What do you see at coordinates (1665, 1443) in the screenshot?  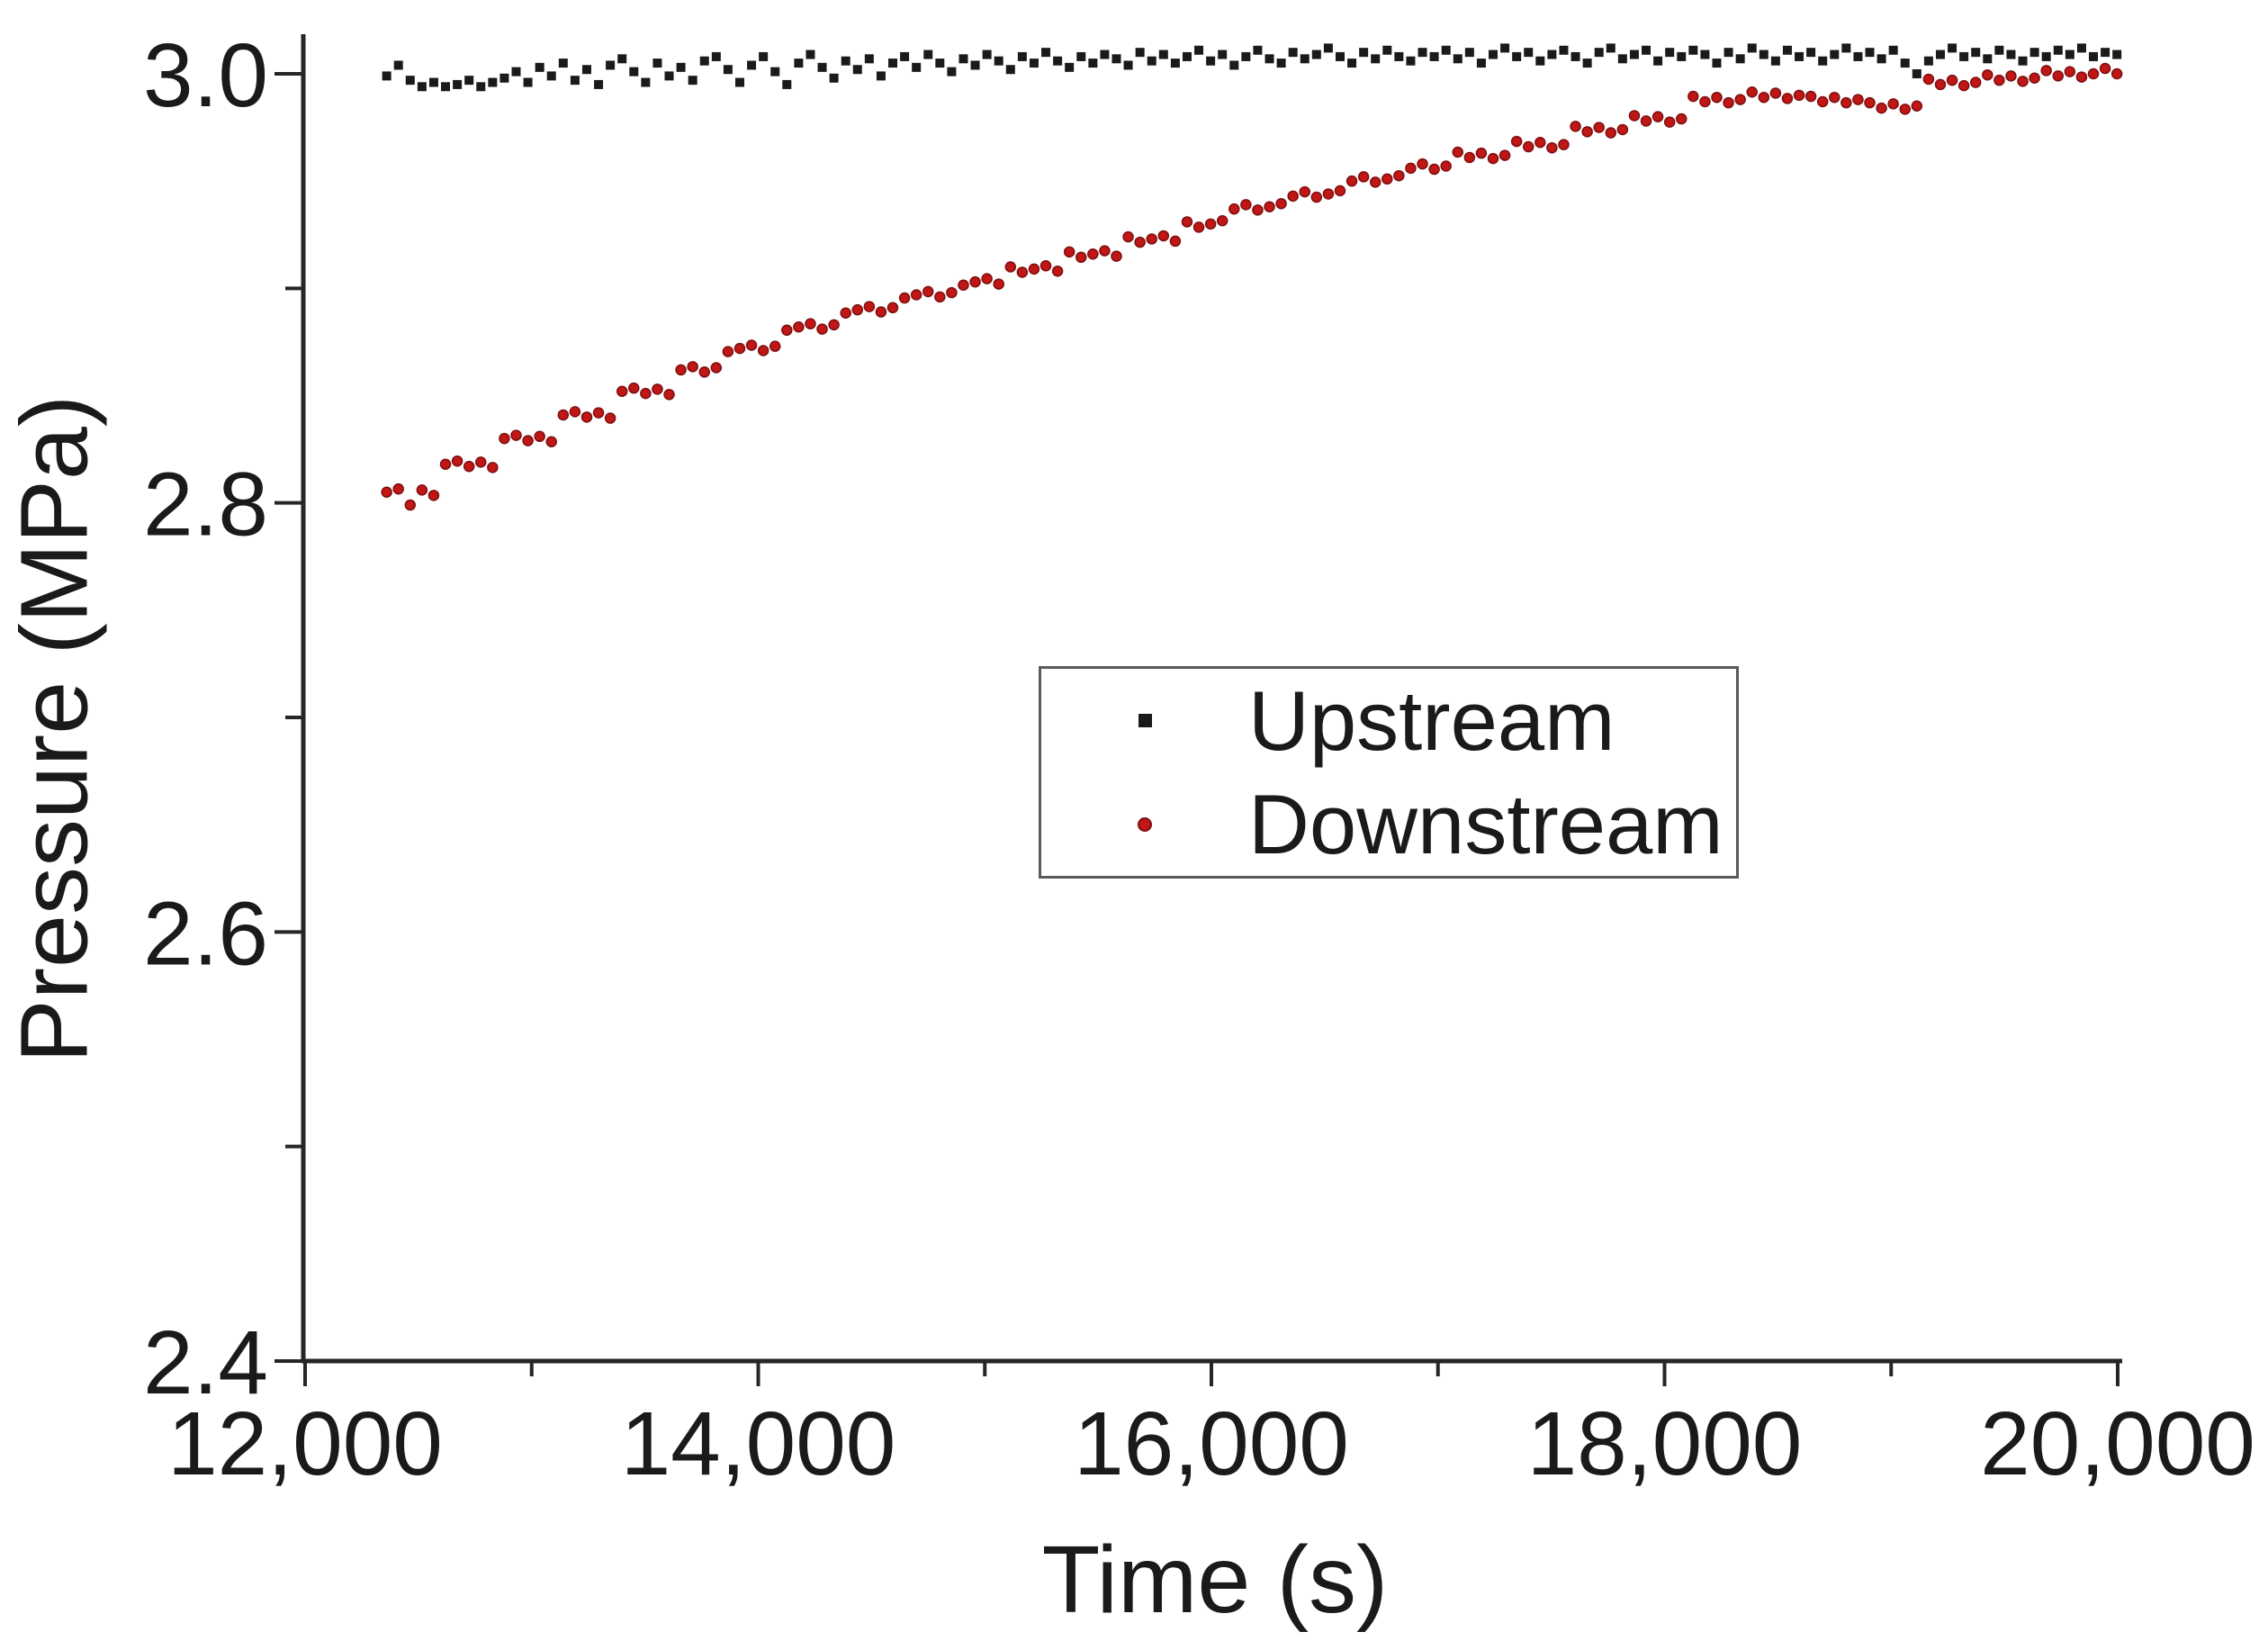 I see `svg-text: 18,000` at bounding box center [1665, 1443].